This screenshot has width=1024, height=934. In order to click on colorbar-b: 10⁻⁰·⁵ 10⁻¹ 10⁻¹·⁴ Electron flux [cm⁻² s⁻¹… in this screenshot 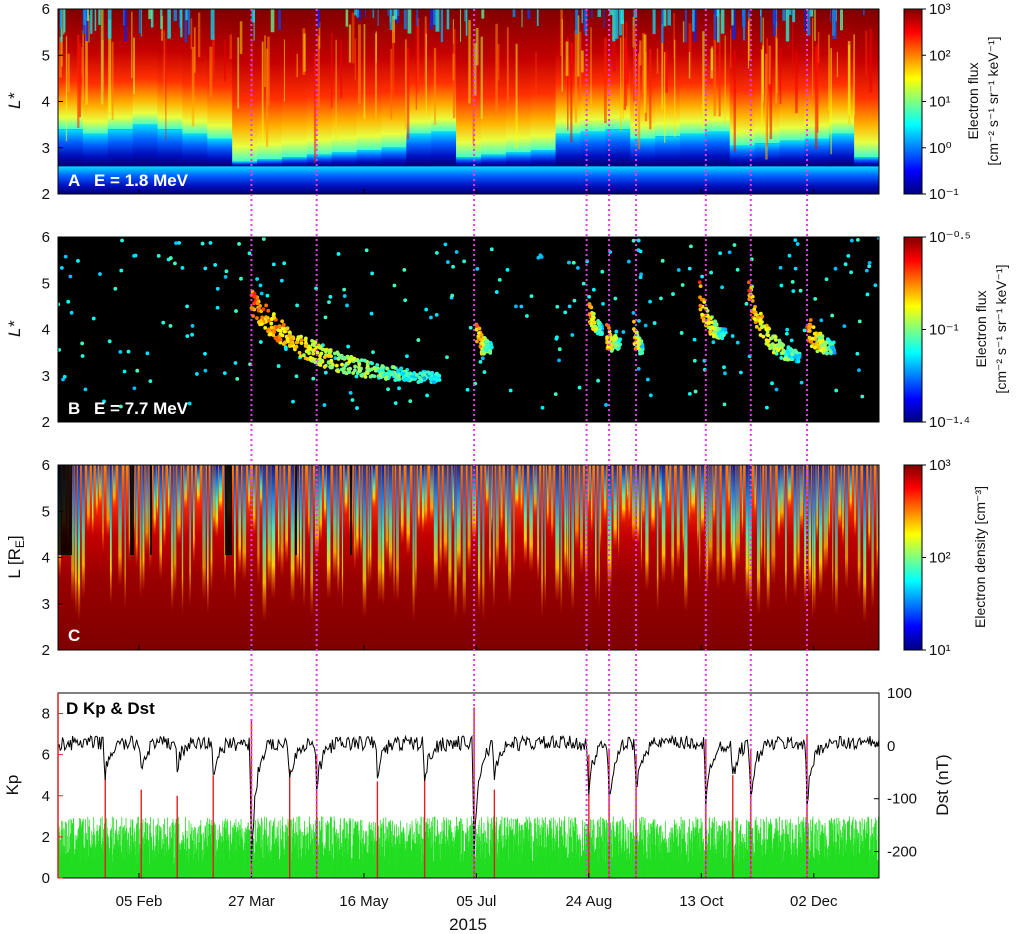, I will do `click(956, 330)`.